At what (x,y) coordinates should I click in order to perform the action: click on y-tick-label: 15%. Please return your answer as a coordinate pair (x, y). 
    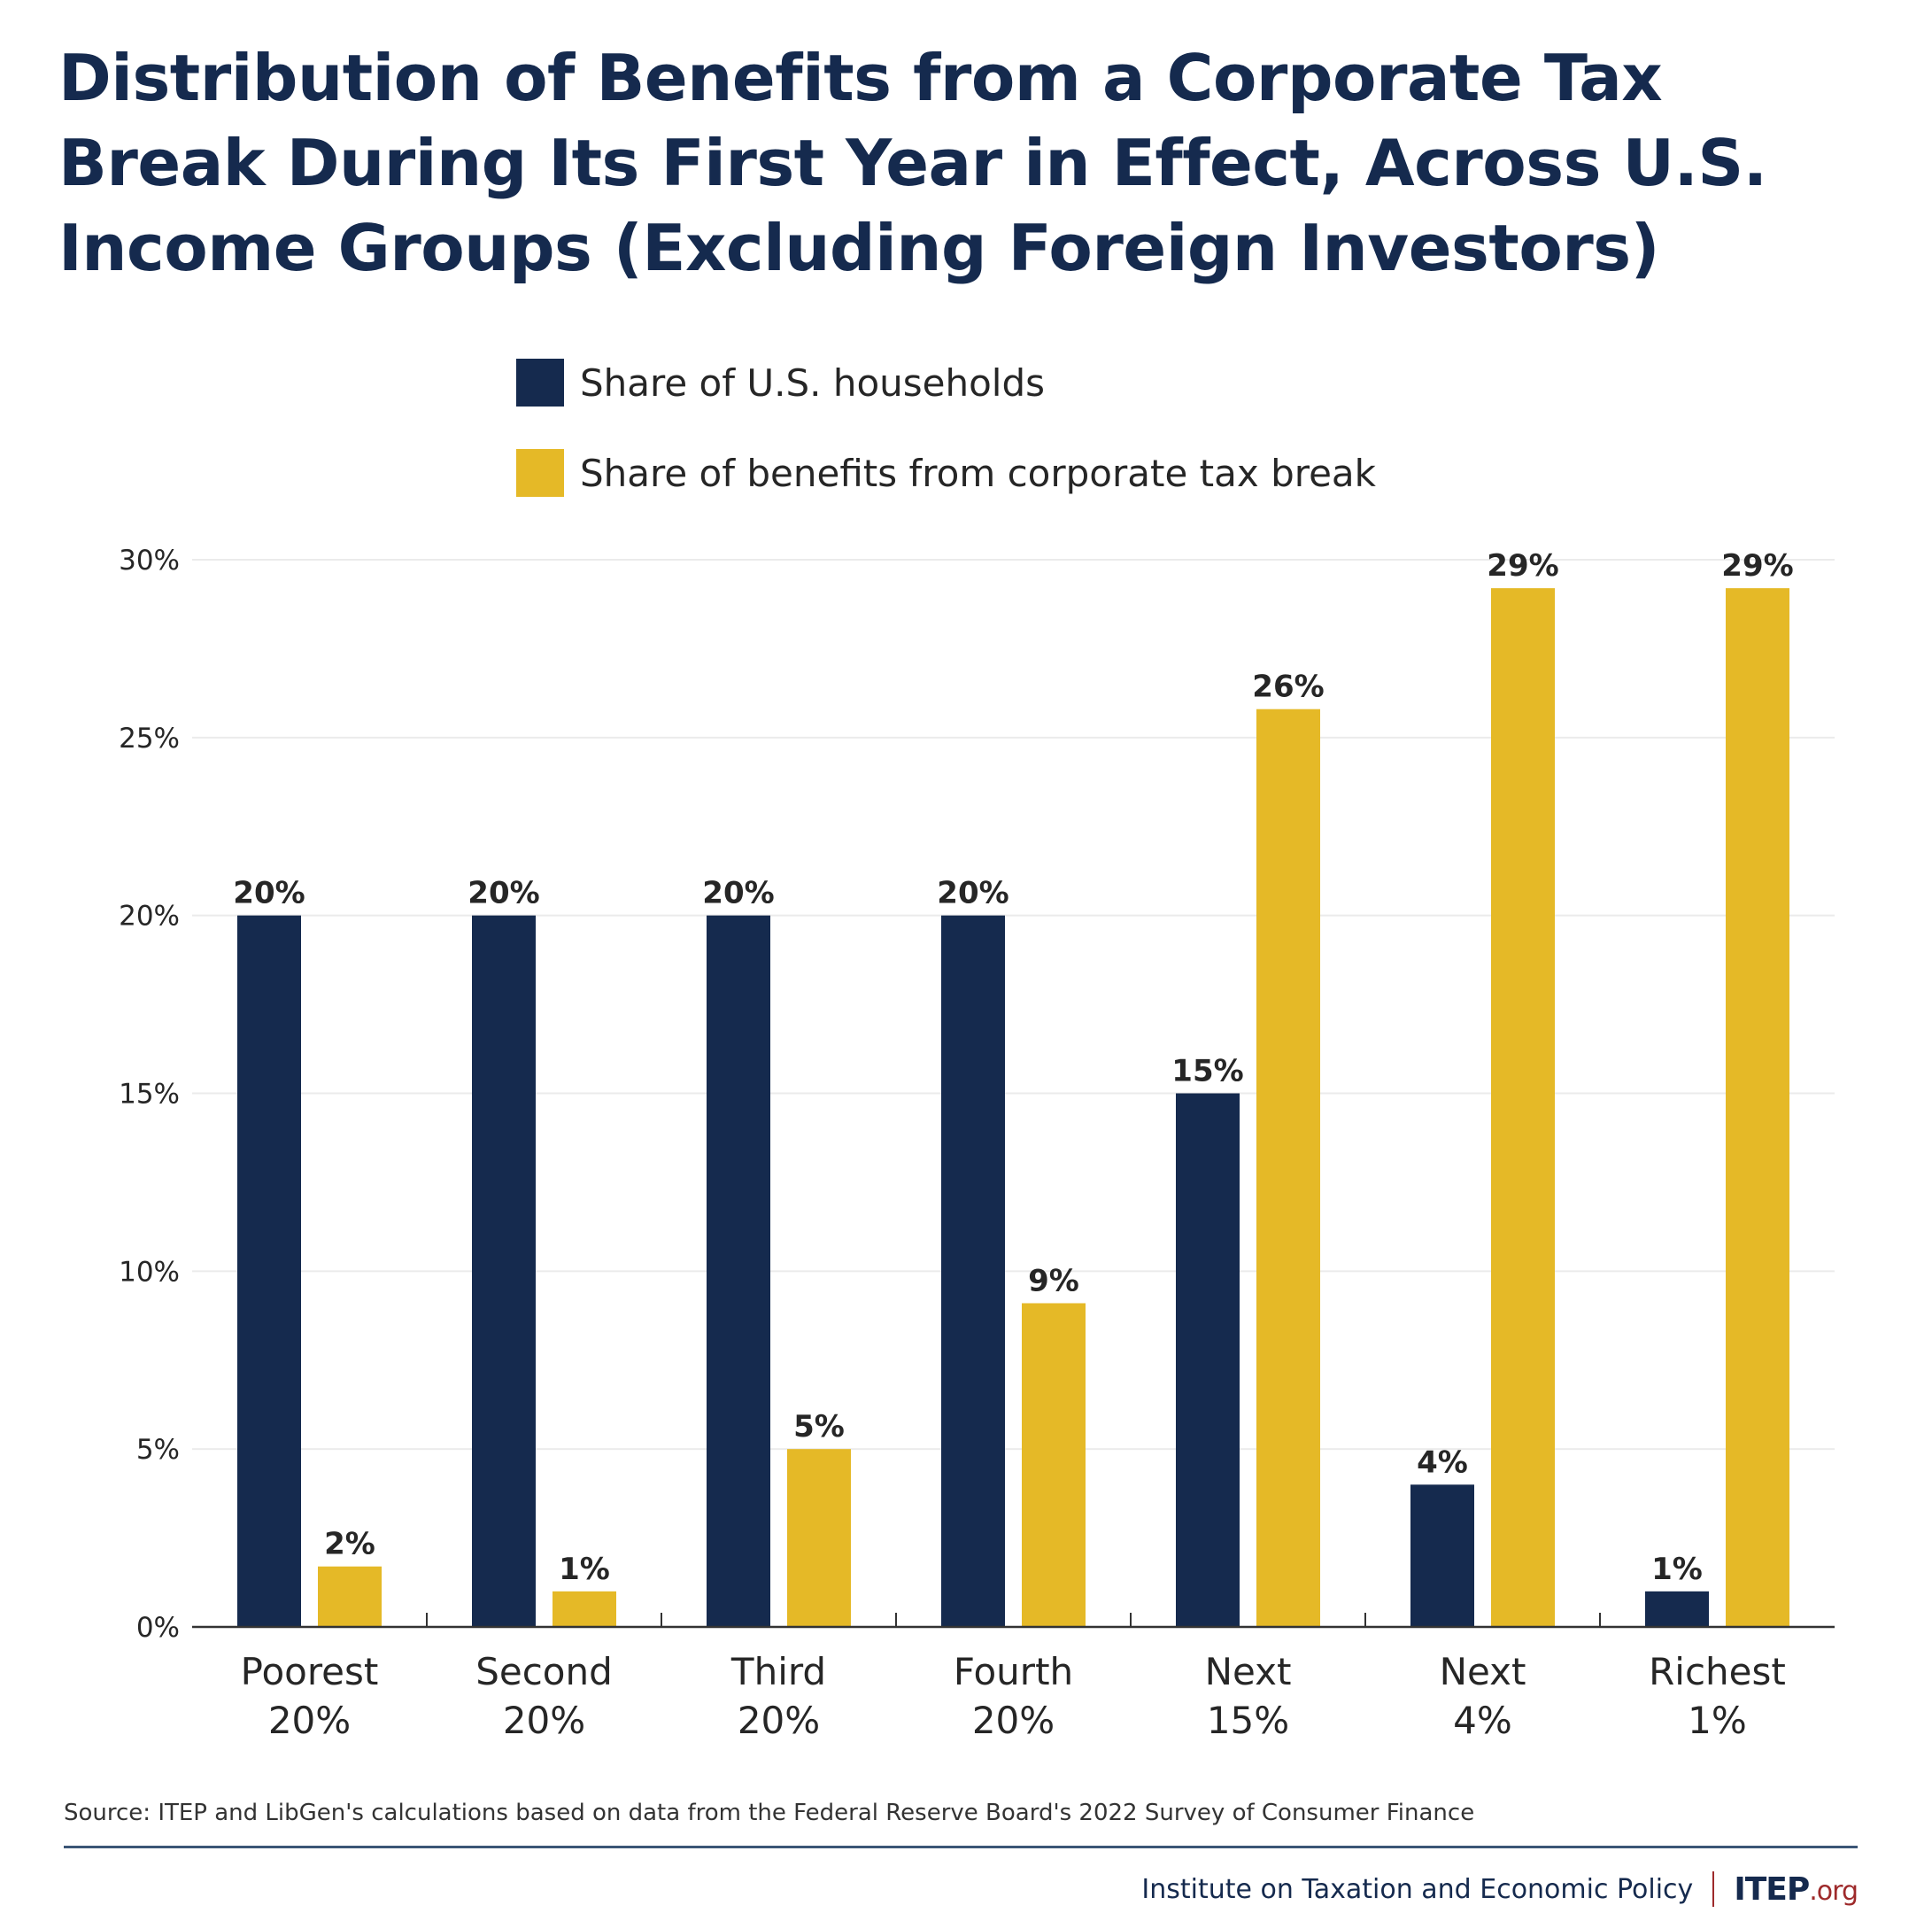
    Looking at the image, I should click on (149, 1095).